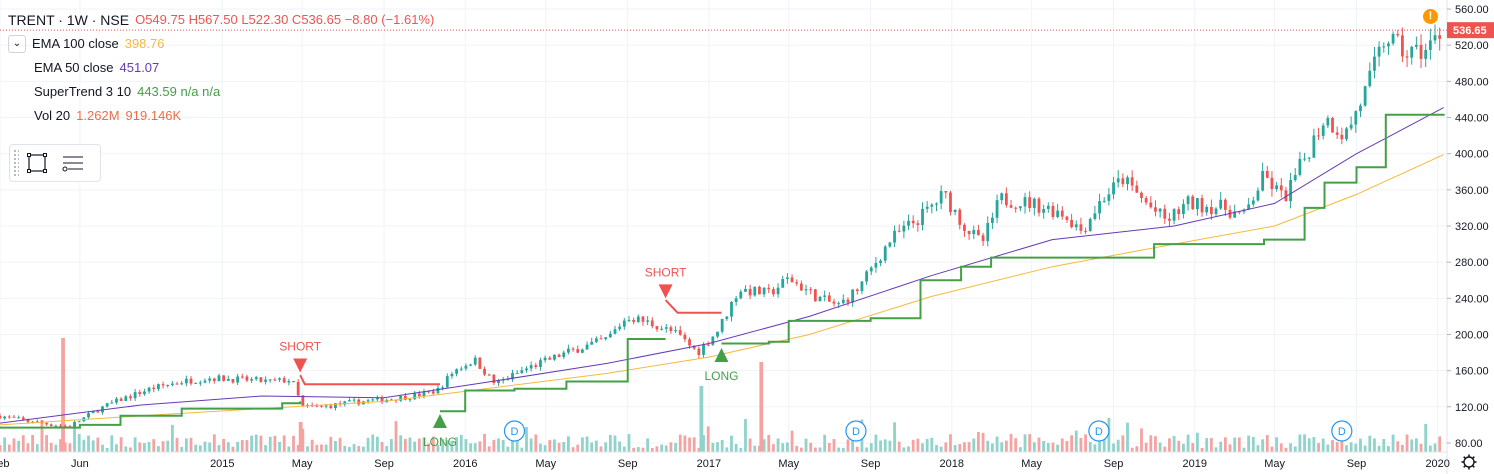  What do you see at coordinates (224, 68) in the screenshot?
I see `legend-ema50: EMA 50 close 451.07` at bounding box center [224, 68].